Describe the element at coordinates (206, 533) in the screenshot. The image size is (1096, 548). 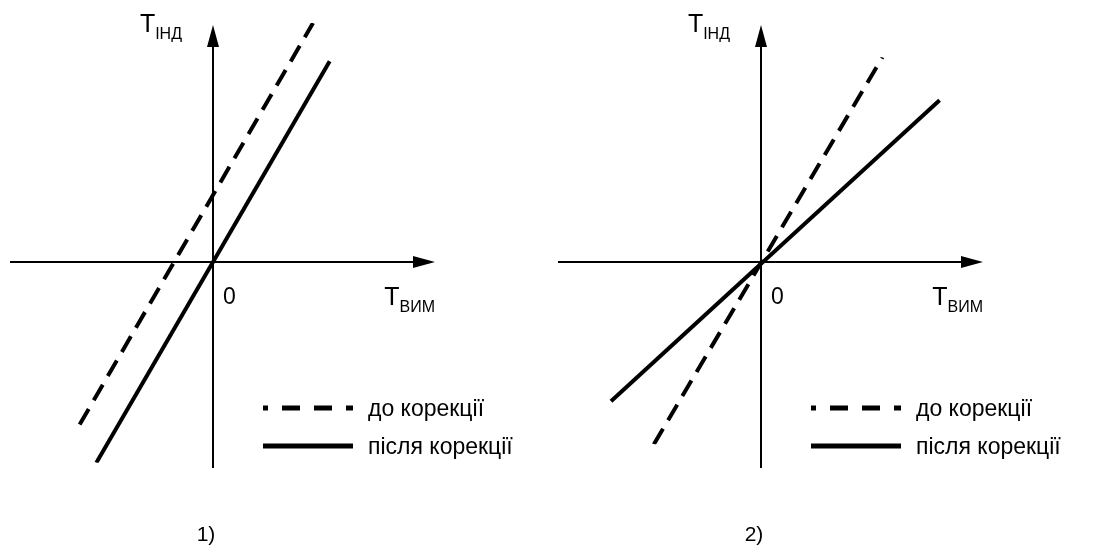
I see `text: 1)` at that location.